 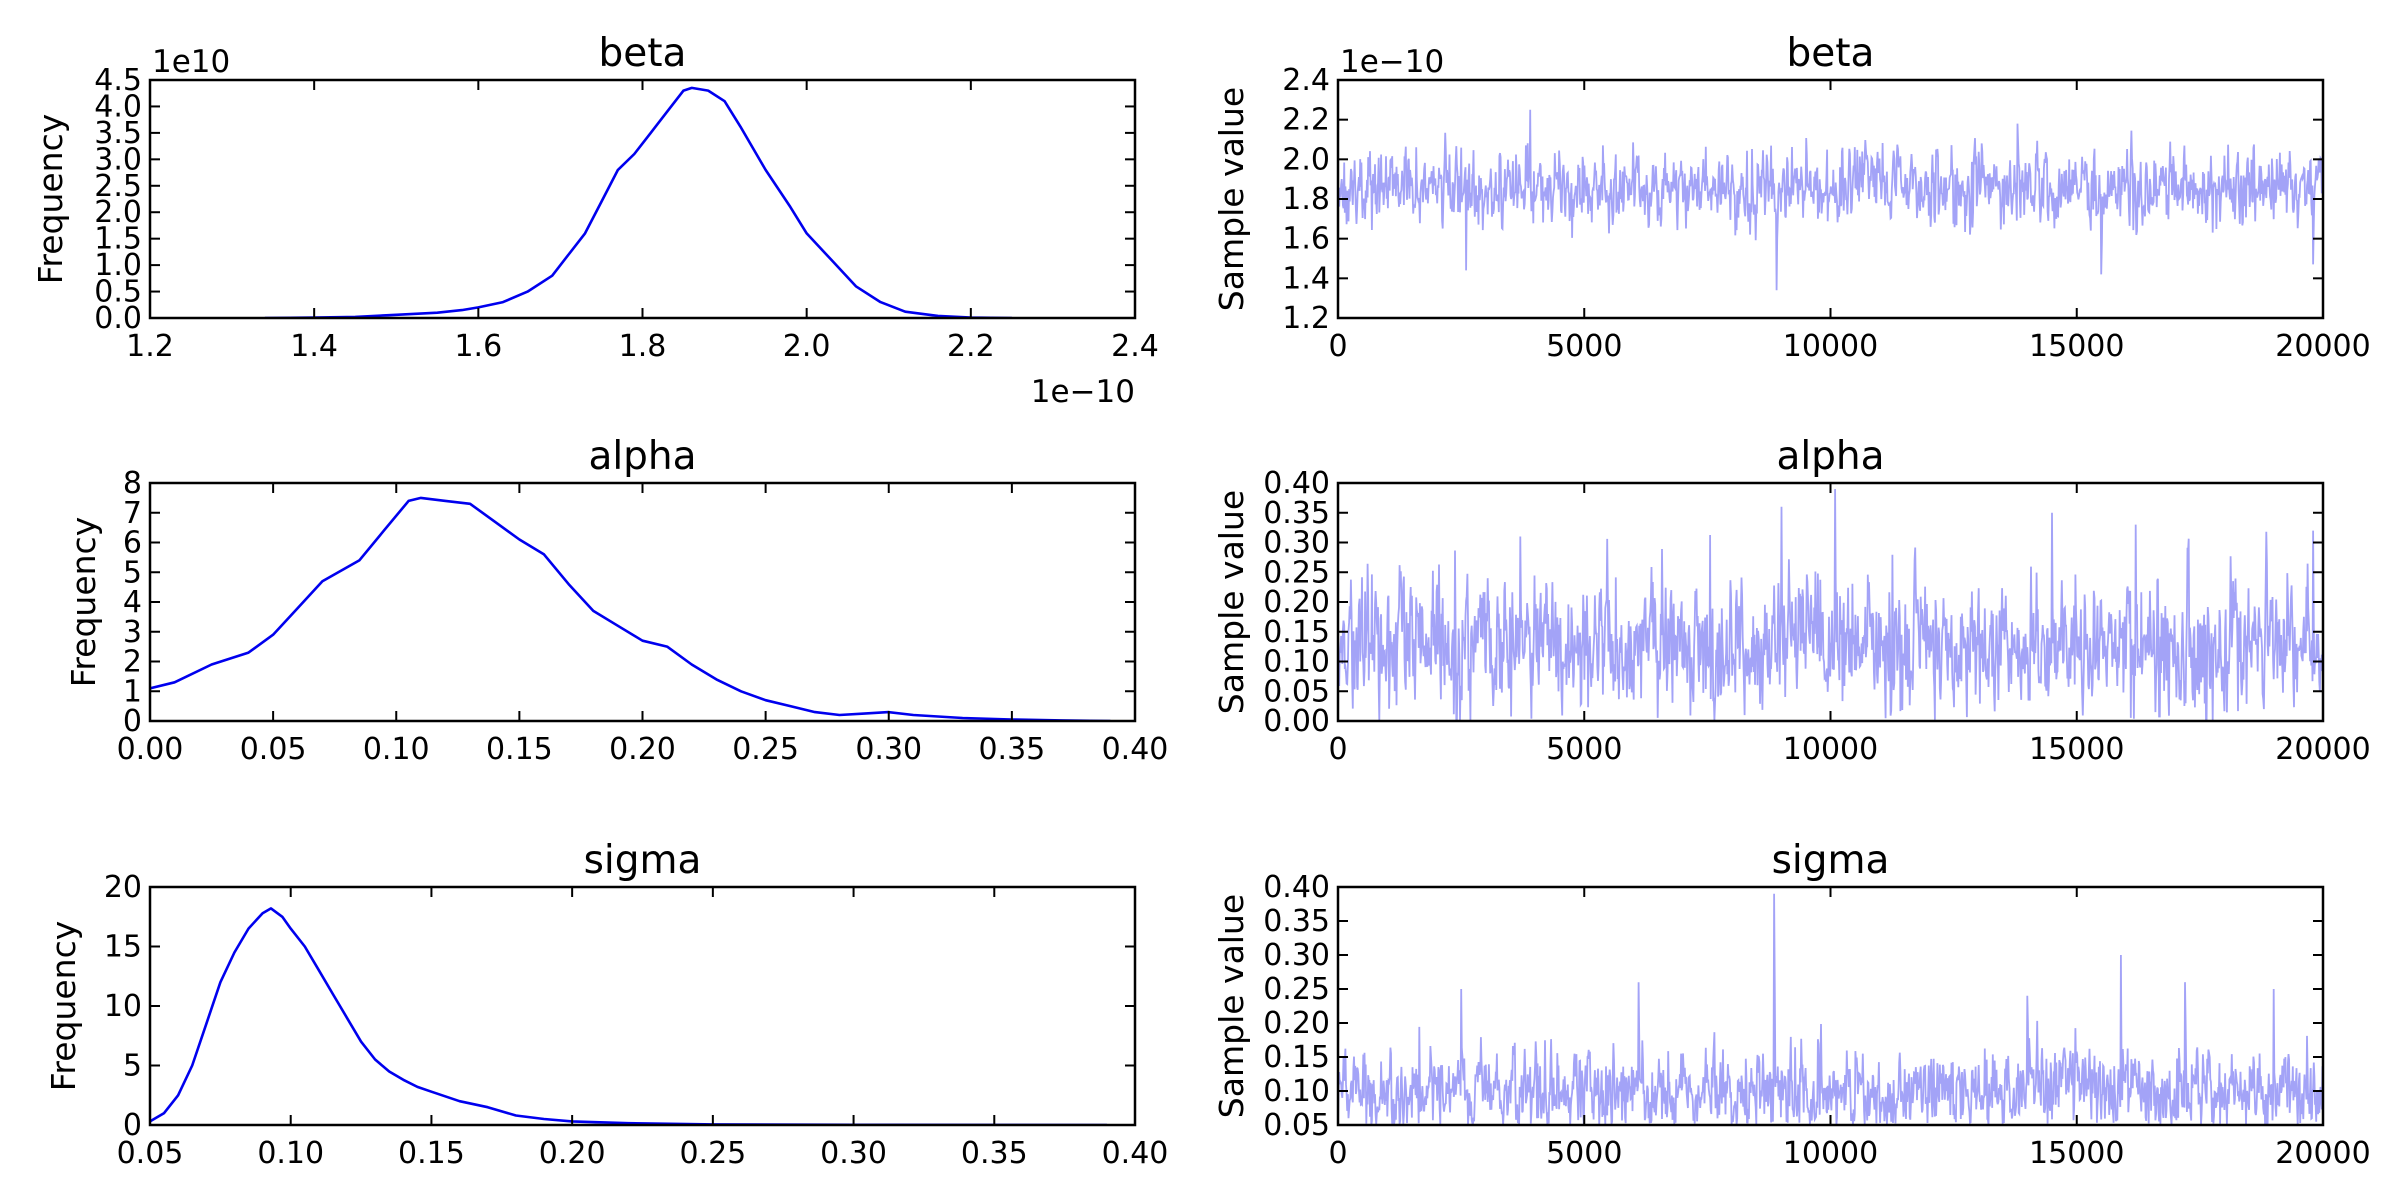 I want to click on y-tick-label: 0.05, so click(x=1296, y=1125).